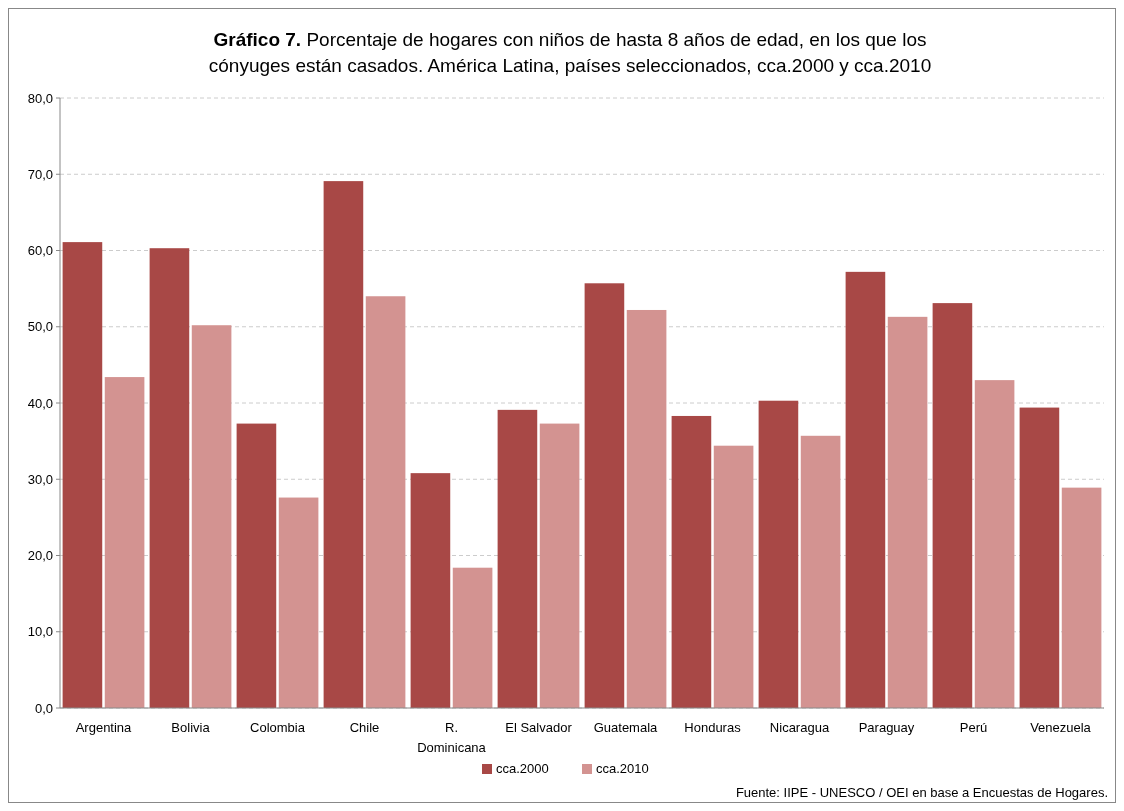 This screenshot has width=1124, height=811. What do you see at coordinates (40, 403) in the screenshot?
I see `y-tick-label: 40,0` at bounding box center [40, 403].